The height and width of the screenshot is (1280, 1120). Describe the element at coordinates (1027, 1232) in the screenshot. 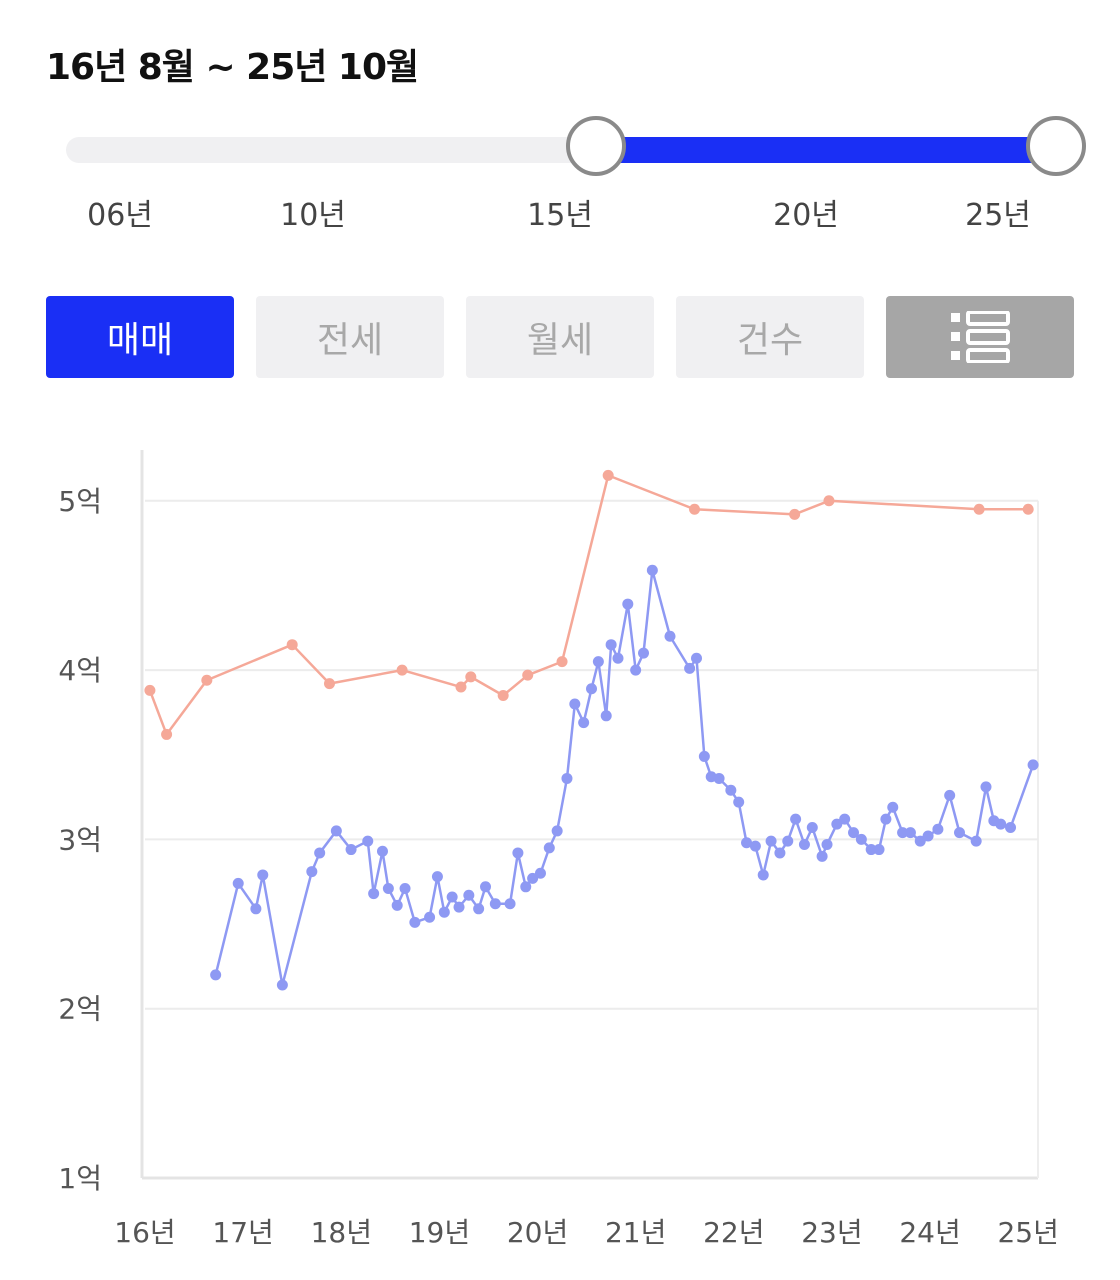

I see `x-tick-label: 25년` at that location.